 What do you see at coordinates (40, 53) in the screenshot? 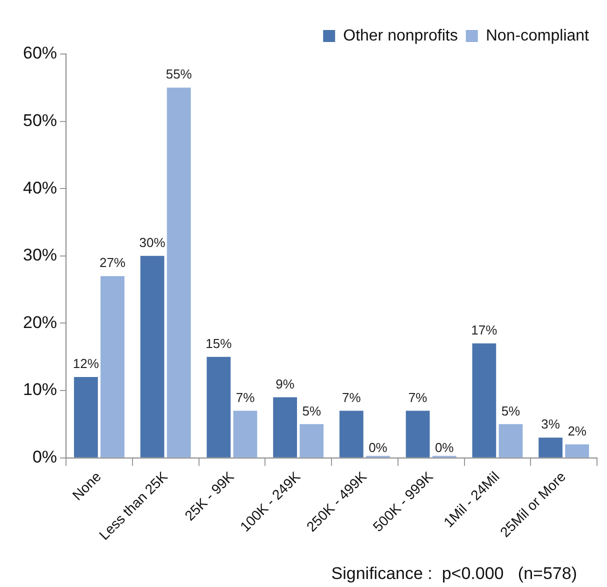
I see `y-tick-label: 60%` at bounding box center [40, 53].